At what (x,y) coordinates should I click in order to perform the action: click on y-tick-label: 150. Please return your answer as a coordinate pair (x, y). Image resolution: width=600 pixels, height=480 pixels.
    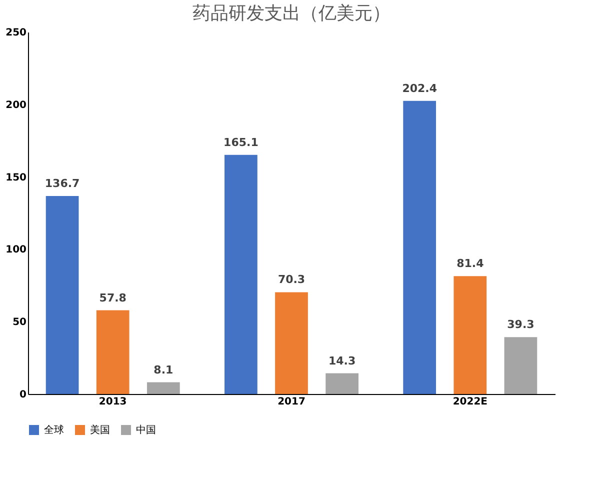
    Looking at the image, I should click on (16, 178).